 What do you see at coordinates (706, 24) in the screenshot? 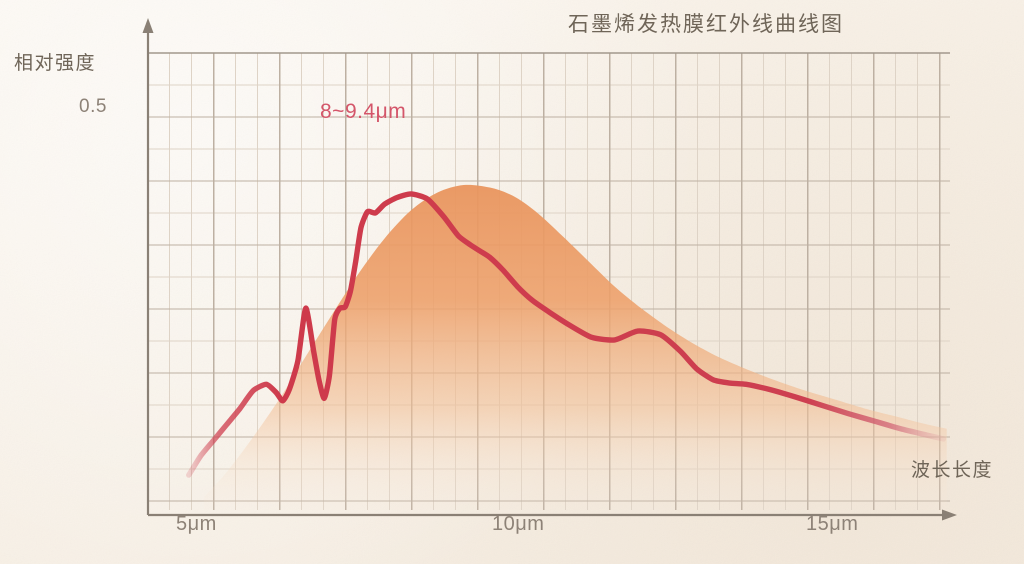
I see `chart-title: 石墨烯发热膜红外线曲线图` at bounding box center [706, 24].